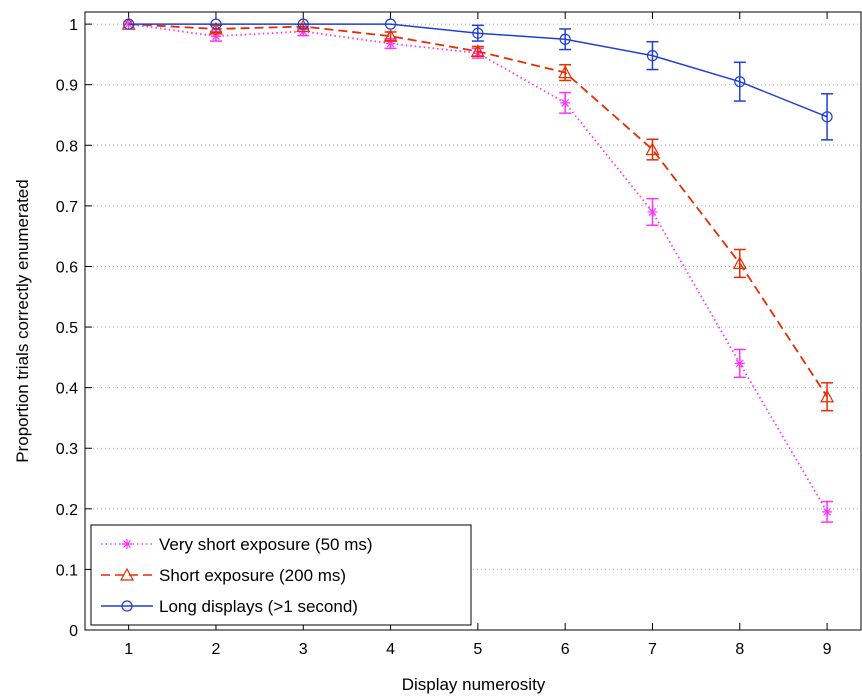 The image size is (862, 696). Describe the element at coordinates (303, 649) in the screenshot. I see `x-tick-label: 3` at that location.